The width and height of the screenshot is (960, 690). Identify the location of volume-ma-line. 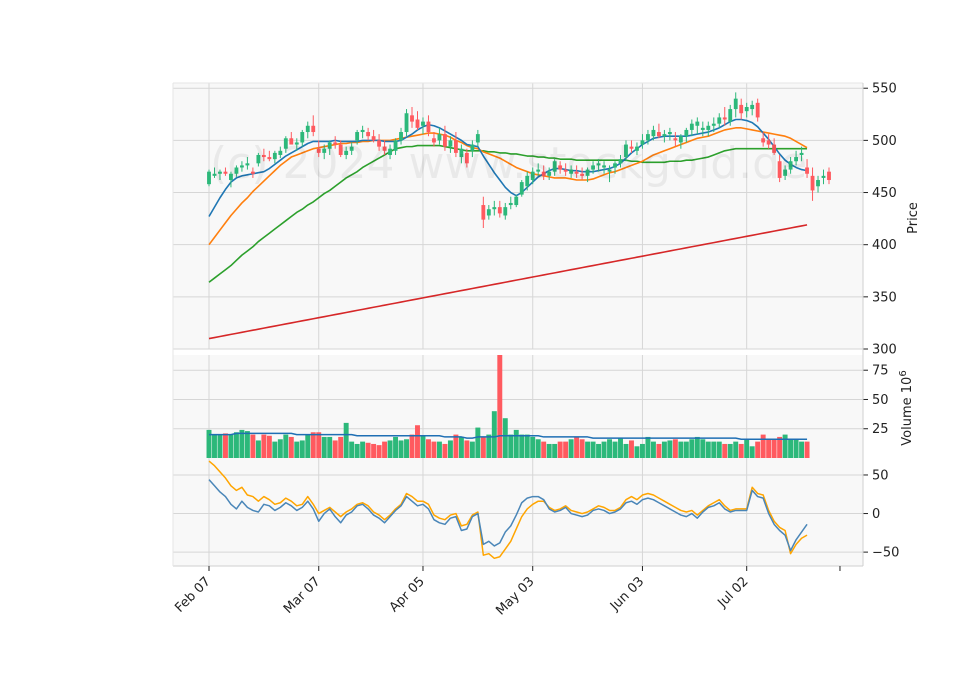
(508, 436).